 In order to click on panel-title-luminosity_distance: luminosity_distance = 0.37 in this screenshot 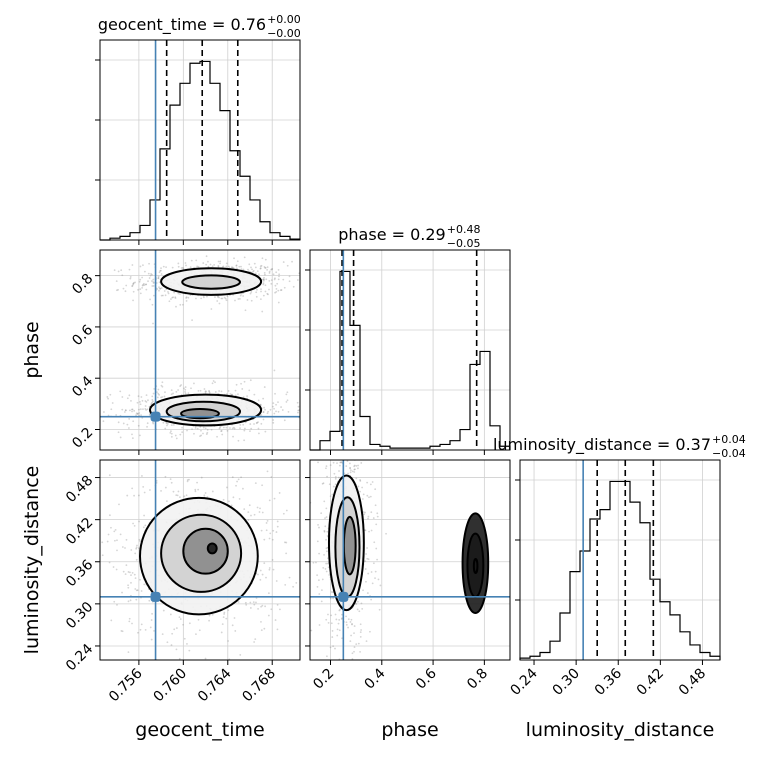, I will do `click(602, 445)`.